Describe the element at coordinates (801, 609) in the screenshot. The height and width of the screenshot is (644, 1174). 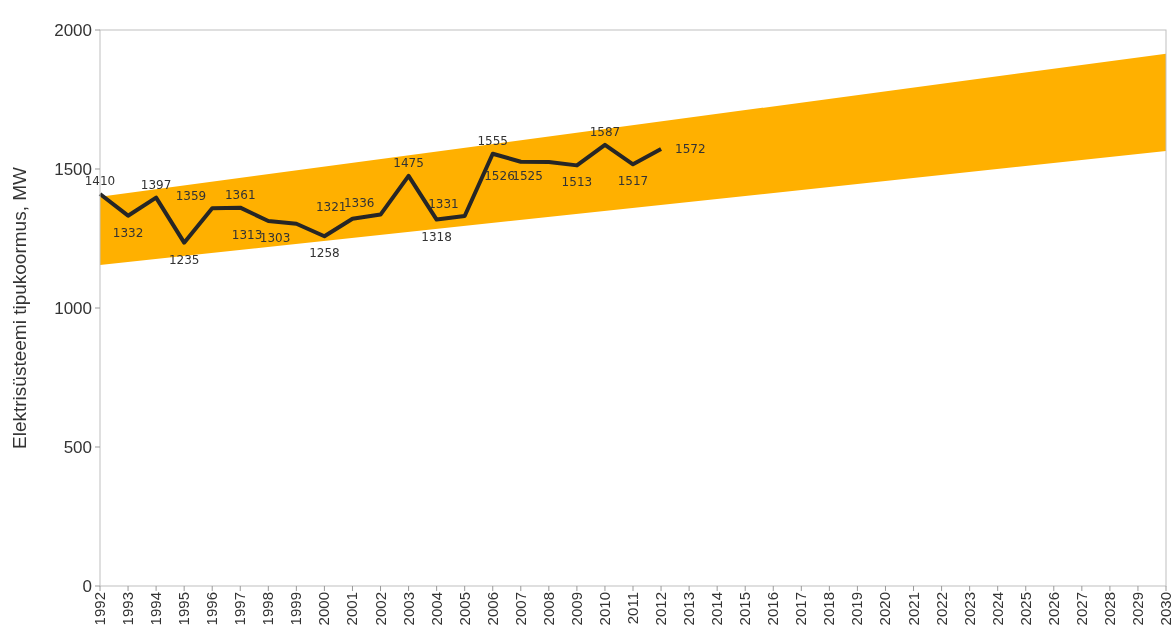
I see `x-tick-label: 2017` at that location.